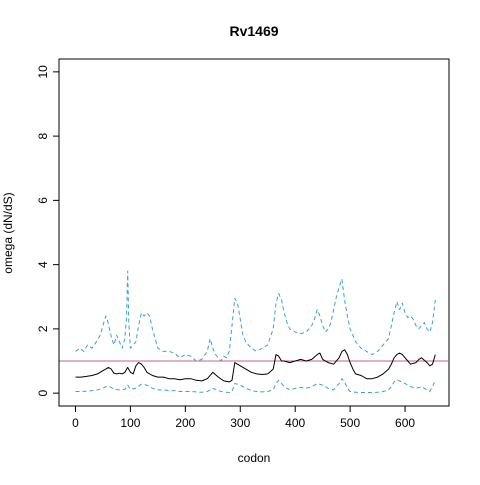 The width and height of the screenshot is (480, 485). Describe the element at coordinates (240, 423) in the screenshot. I see `x-tick-label: 300` at that location.